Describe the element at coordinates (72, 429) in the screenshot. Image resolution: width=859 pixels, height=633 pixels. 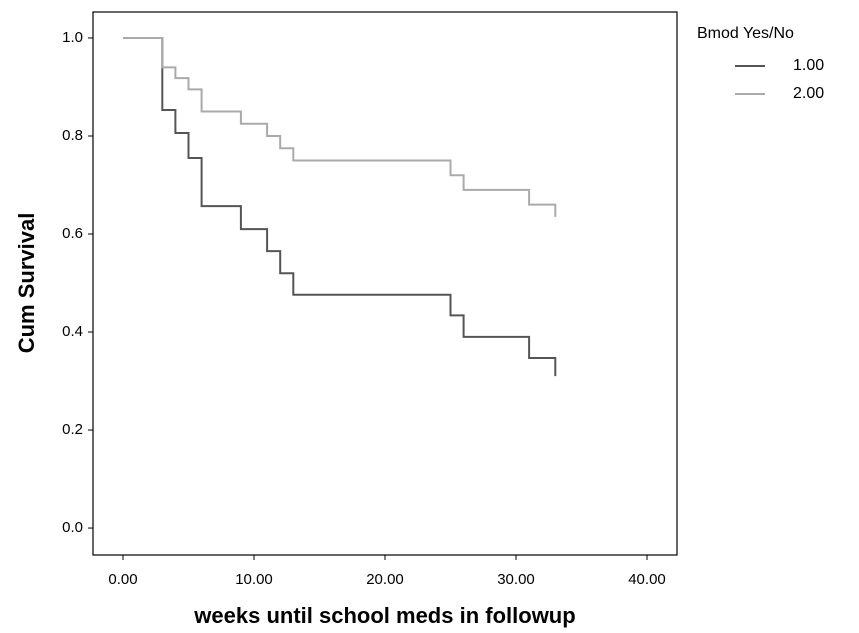
I see `y-tick-label: 0.2` at that location.